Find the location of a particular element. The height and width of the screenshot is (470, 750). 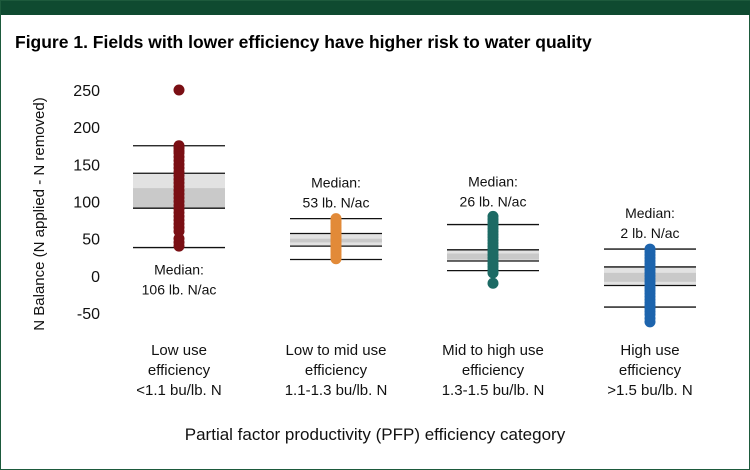

y-tick-label: -50 is located at coordinates (88, 314).